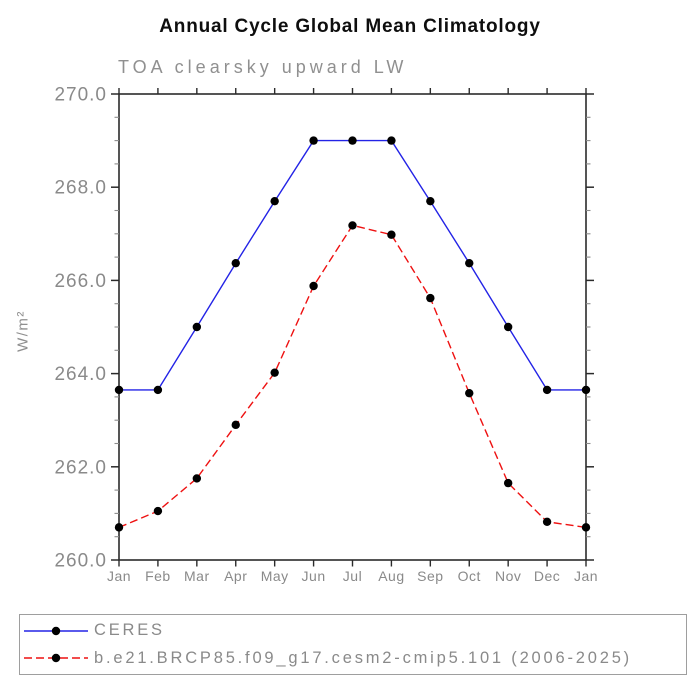  What do you see at coordinates (56, 658) in the screenshot?
I see `legend-line-sample-dashed` at bounding box center [56, 658].